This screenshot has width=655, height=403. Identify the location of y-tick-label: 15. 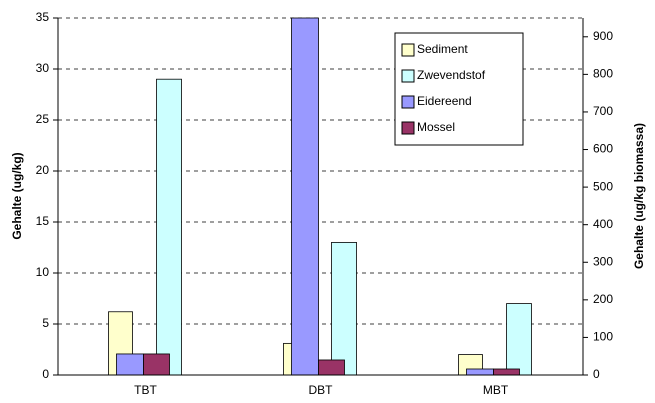
(43, 221).